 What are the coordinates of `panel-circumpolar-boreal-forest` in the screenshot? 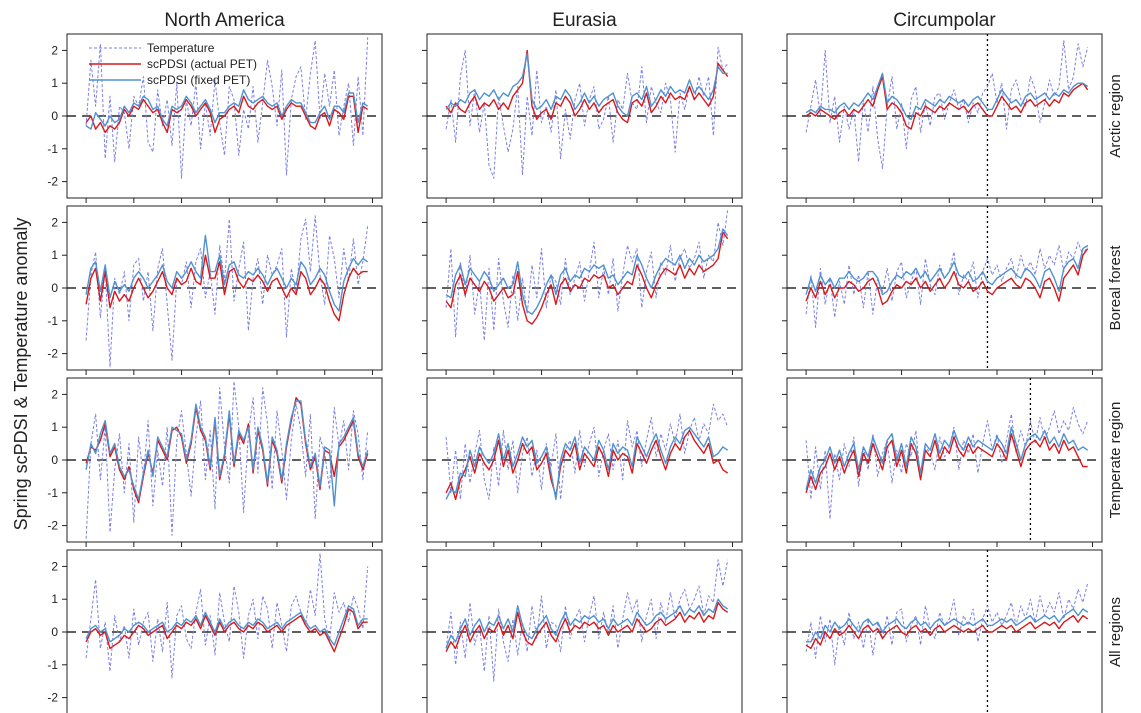 It's located at (942, 290).